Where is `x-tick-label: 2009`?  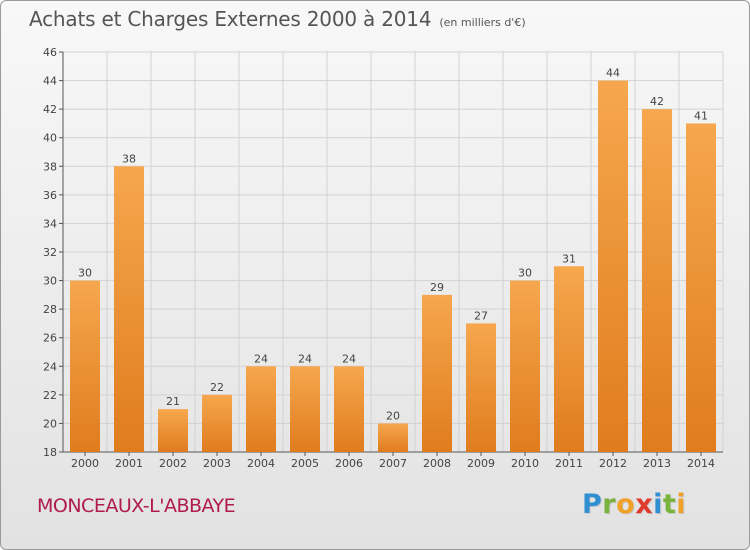 x-tick-label: 2009 is located at coordinates (481, 463).